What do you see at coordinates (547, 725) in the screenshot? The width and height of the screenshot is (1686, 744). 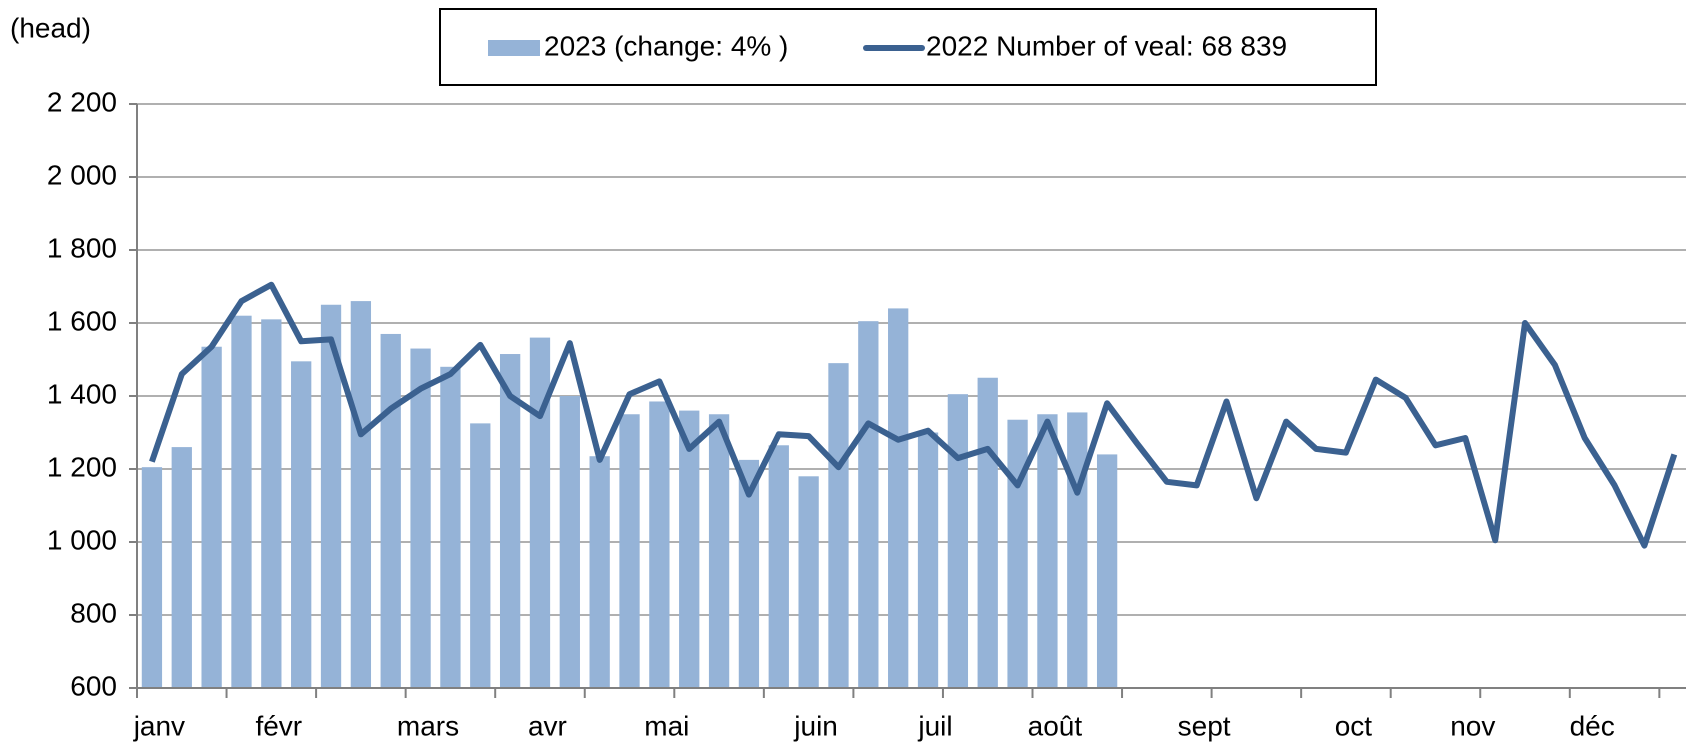 I see `x-tick-label: avr` at bounding box center [547, 725].